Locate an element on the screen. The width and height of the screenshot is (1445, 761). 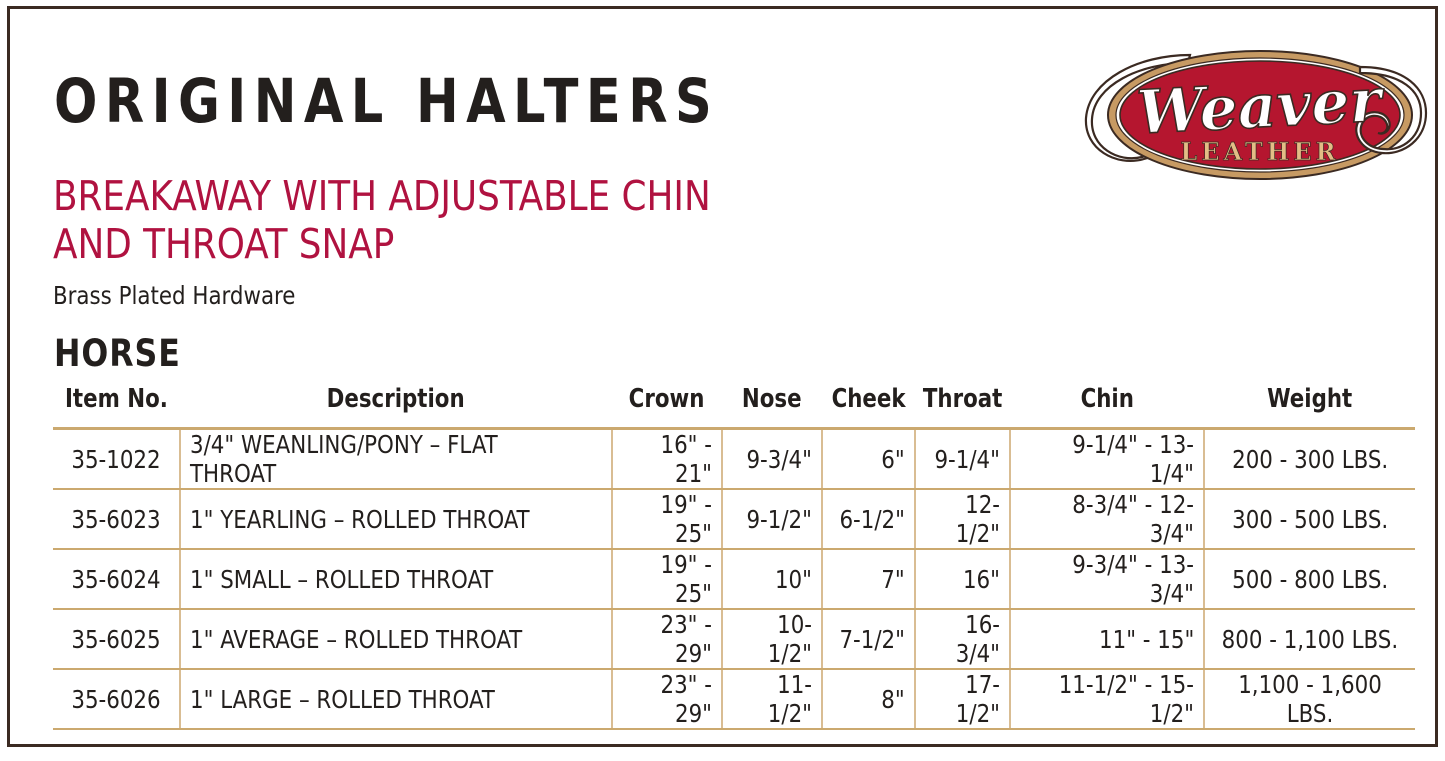
logo-right-flourish is located at coordinates (1391, 110).